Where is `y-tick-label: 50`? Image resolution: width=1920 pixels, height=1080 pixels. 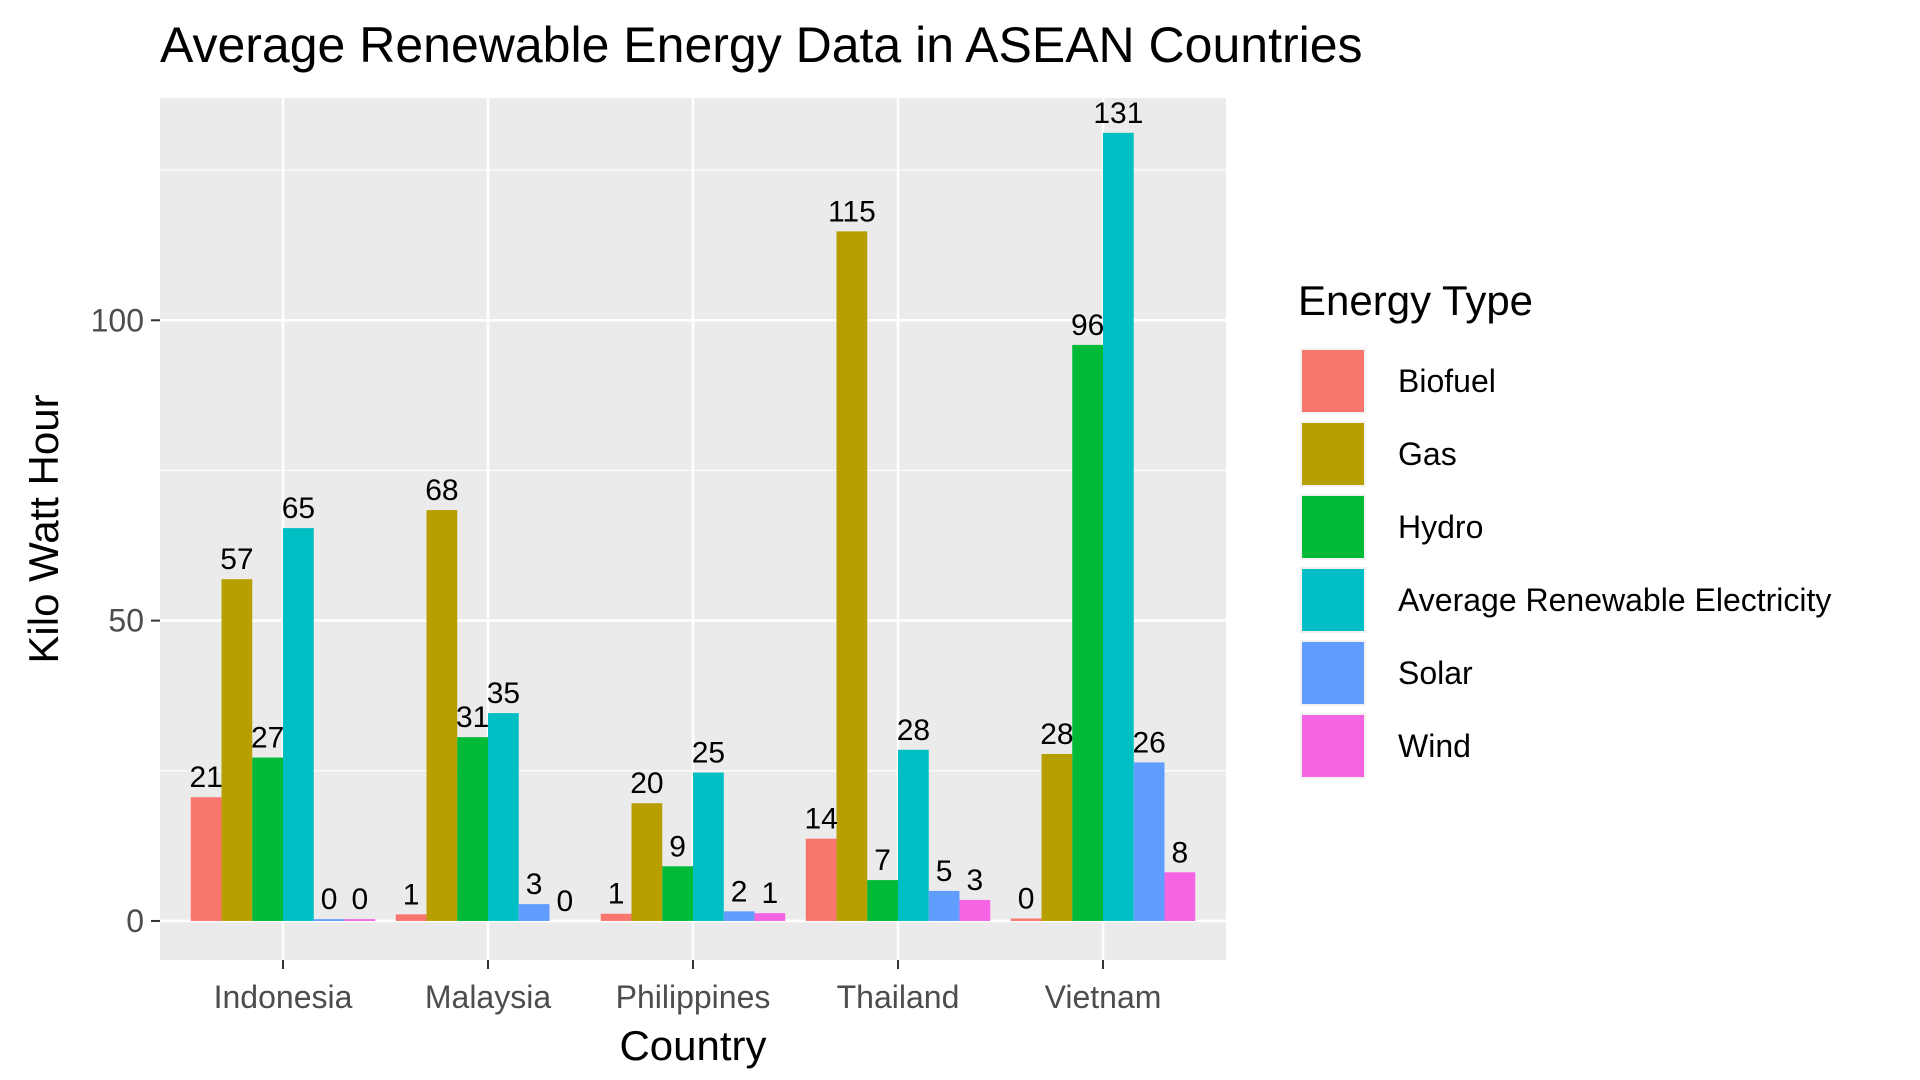 y-tick-label: 50 is located at coordinates (126, 621).